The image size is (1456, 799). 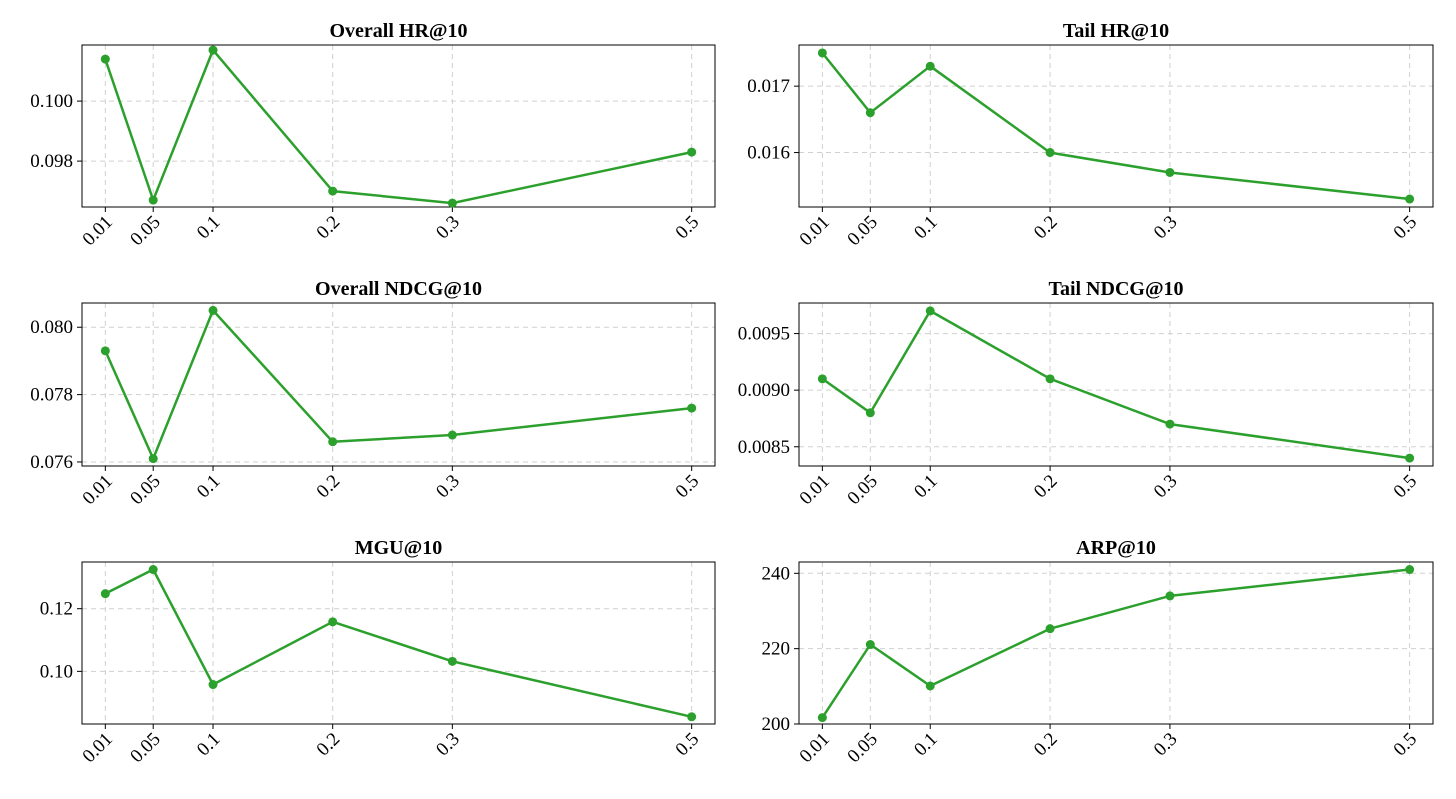 I want to click on chart-panel: ARP@10 200 220 240 0.01 0.05 0.1 0.2 0.3 0.5, so click(x=1098, y=652).